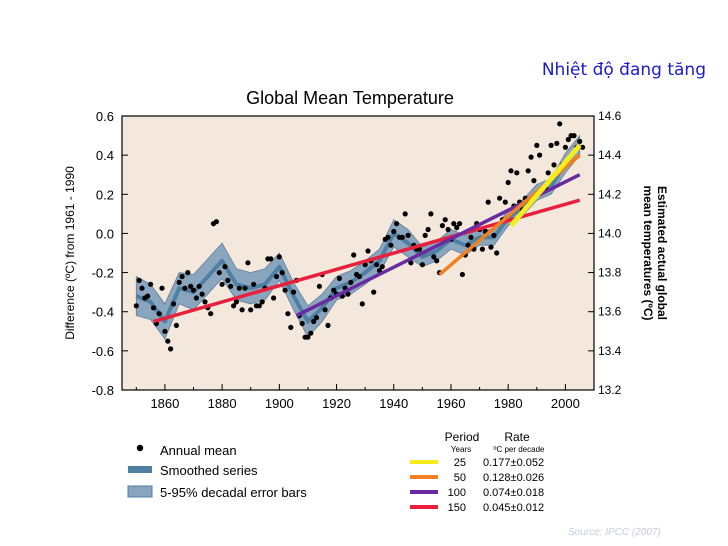 Image resolution: width=728 pixels, height=546 pixels. What do you see at coordinates (513, 508) in the screenshot?
I see `trend-rate-150: 0.045±0.012` at bounding box center [513, 508].